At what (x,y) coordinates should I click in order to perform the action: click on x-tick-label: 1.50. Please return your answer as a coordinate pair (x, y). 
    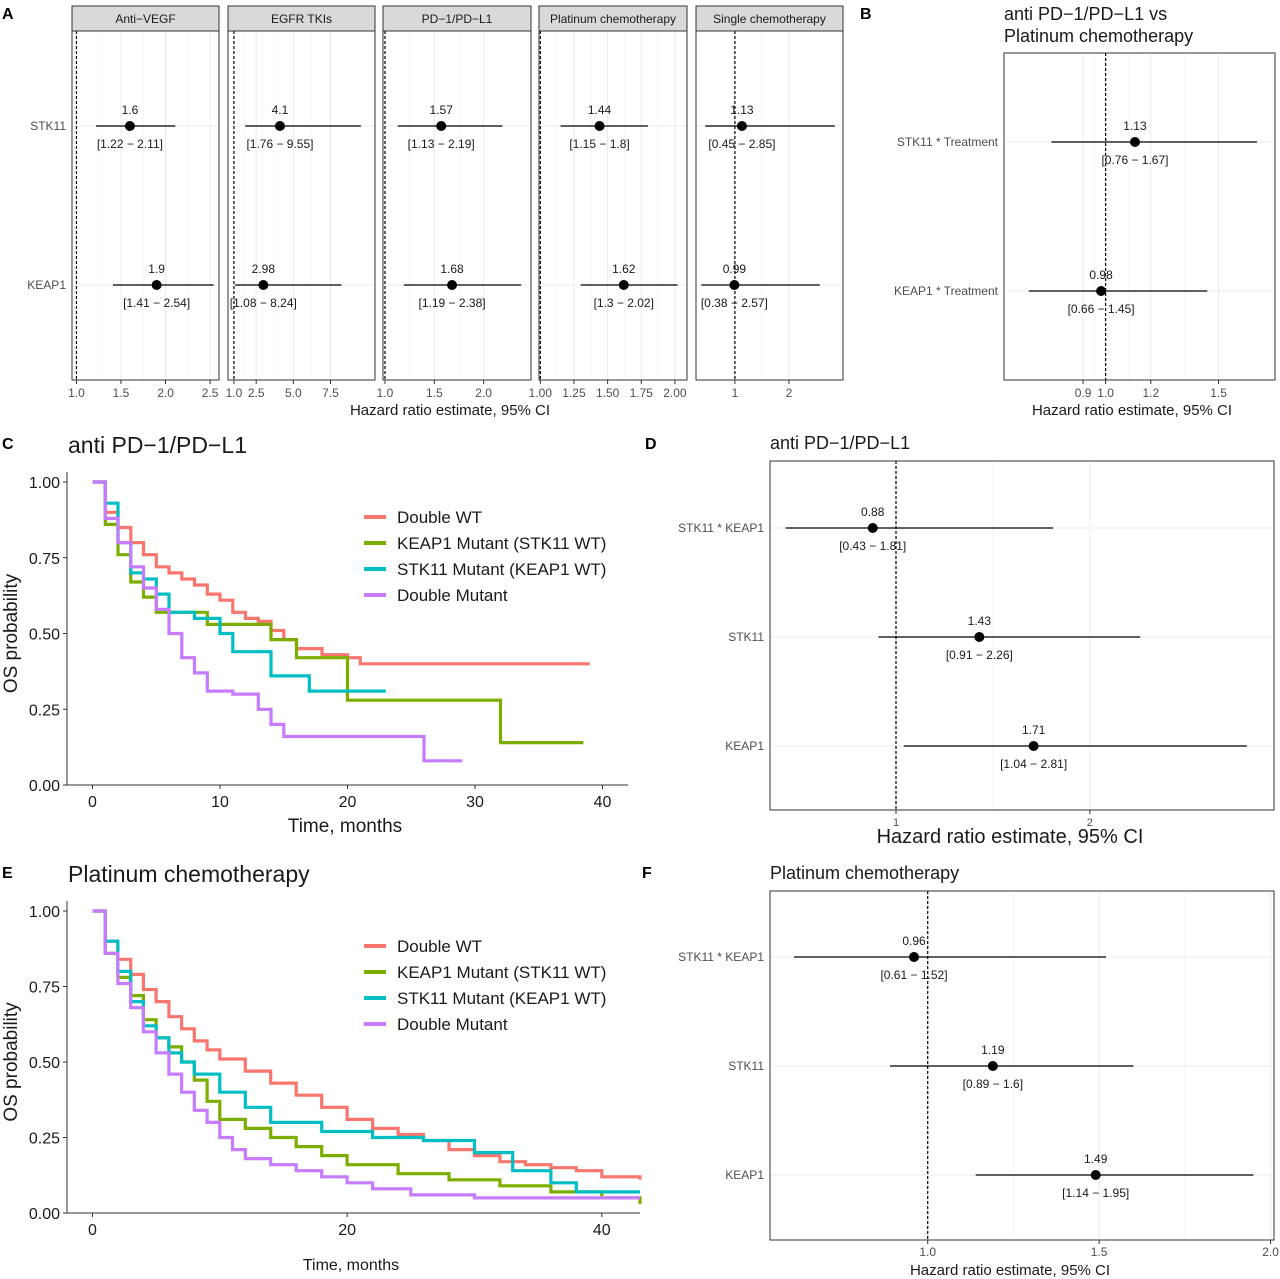
    Looking at the image, I should click on (608, 393).